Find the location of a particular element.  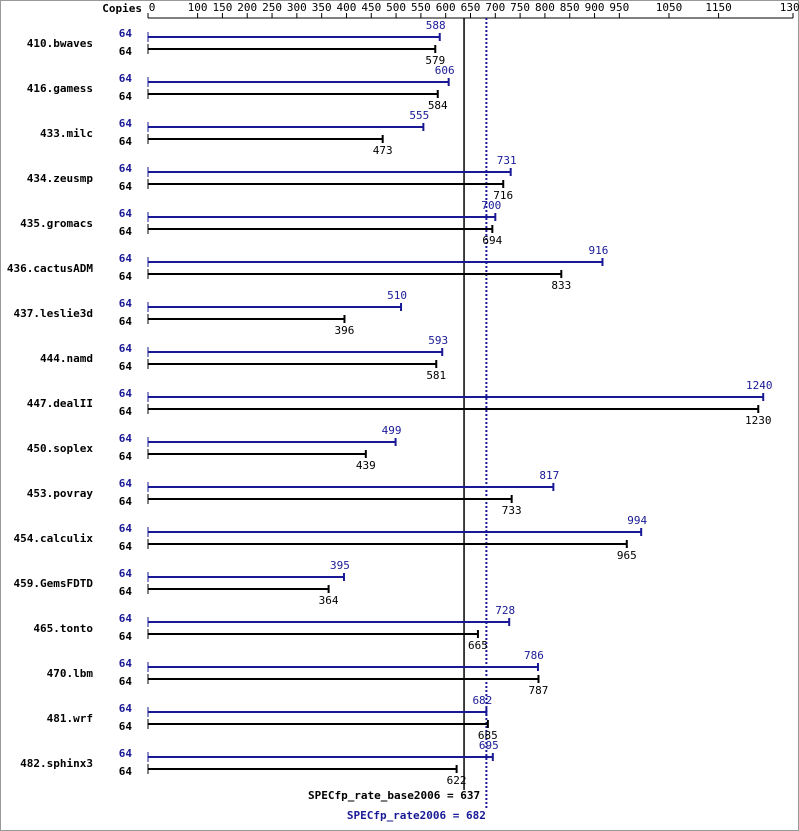

x-tick-label: 300 is located at coordinates (297, 7).